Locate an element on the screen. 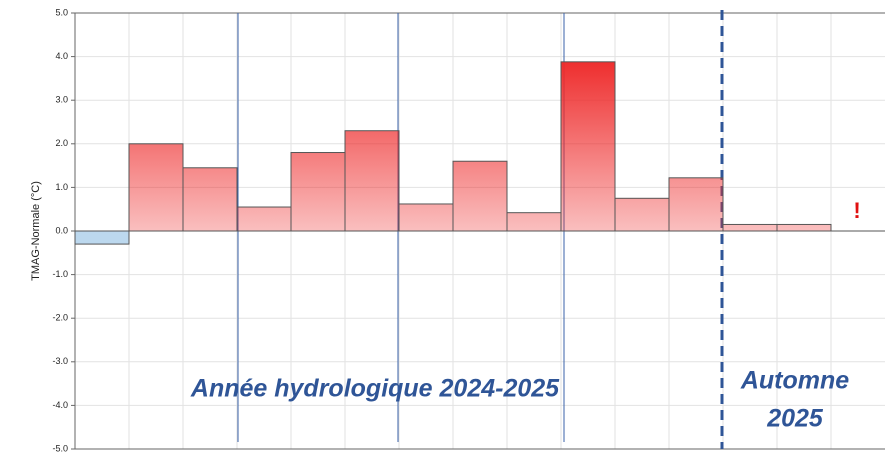  y-tick-label: -4.0 is located at coordinates (60, 405).